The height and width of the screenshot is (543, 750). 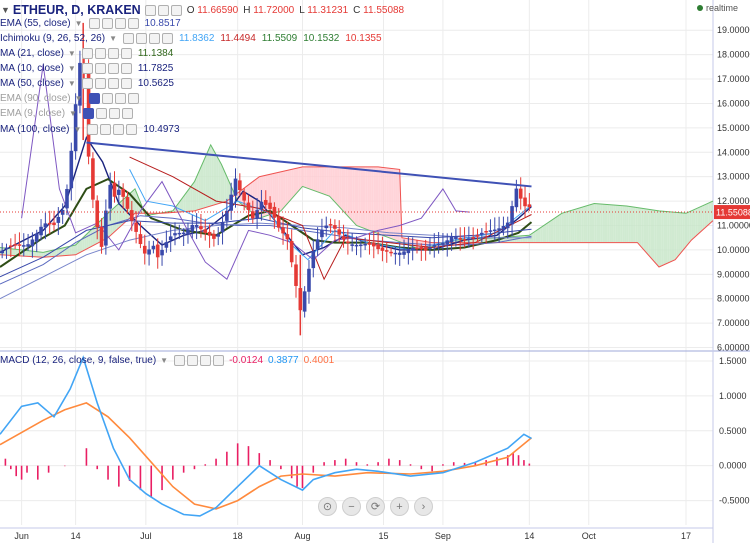 What do you see at coordinates (733, 396) in the screenshot?
I see `macd-tick-label: 1.0000` at bounding box center [733, 396].